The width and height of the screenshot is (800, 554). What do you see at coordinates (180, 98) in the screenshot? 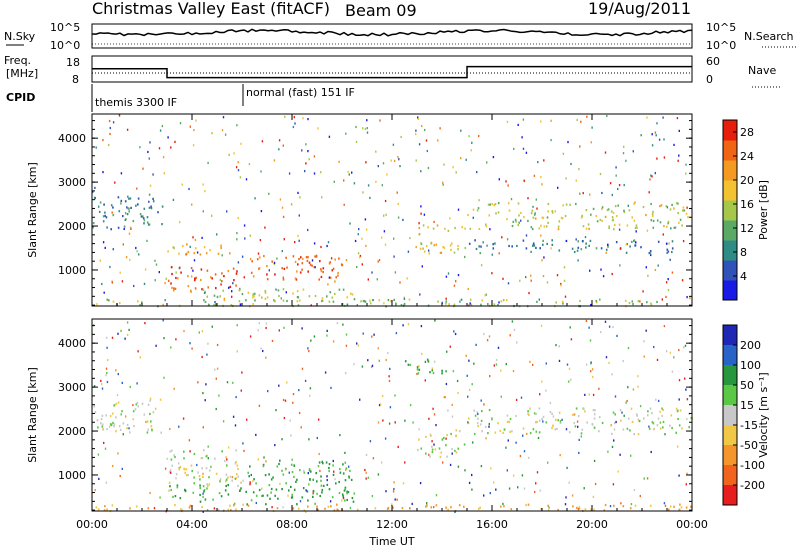
I see `cpid-strip: CPID themis 3300 IF normal (fast) 151 IF` at bounding box center [180, 98].